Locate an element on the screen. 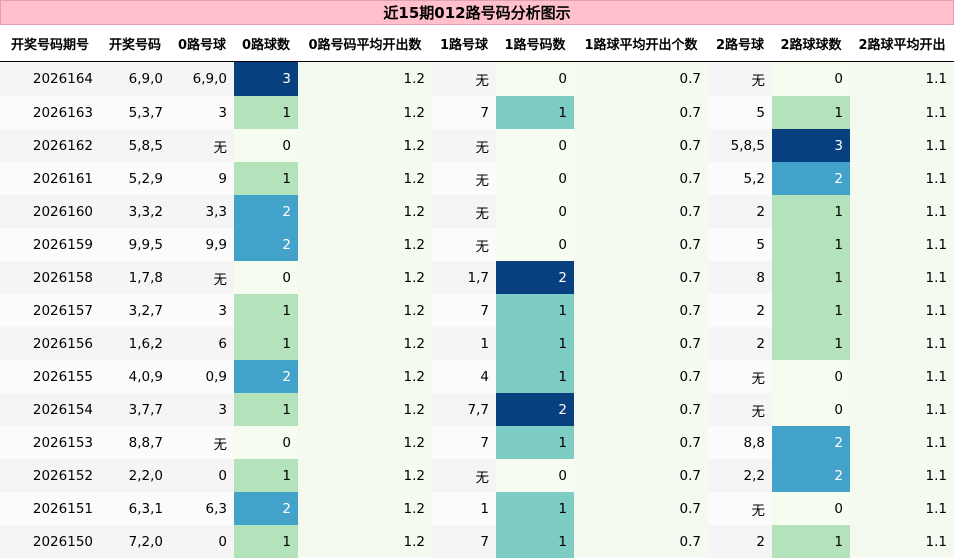  table-cell: 7,2,0 is located at coordinates (135, 541).